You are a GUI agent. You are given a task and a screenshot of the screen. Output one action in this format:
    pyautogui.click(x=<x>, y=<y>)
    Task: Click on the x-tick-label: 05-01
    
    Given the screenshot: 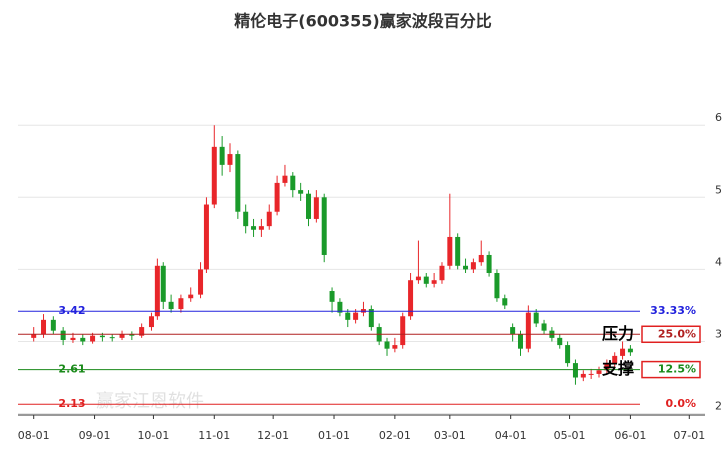 What is the action you would take?
    pyautogui.click(x=570, y=435)
    